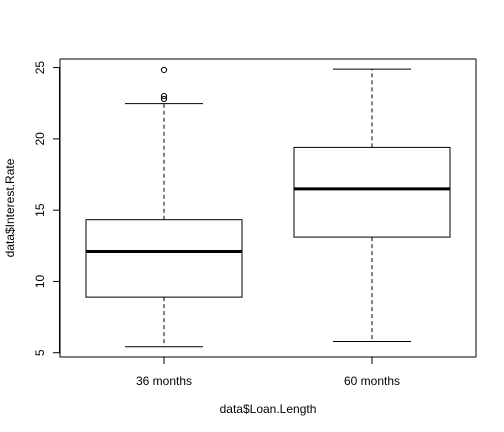 Image resolution: width=504 pixels, height=432 pixels. What do you see at coordinates (40, 139) in the screenshot?
I see `y-tick-label: 20` at bounding box center [40, 139].